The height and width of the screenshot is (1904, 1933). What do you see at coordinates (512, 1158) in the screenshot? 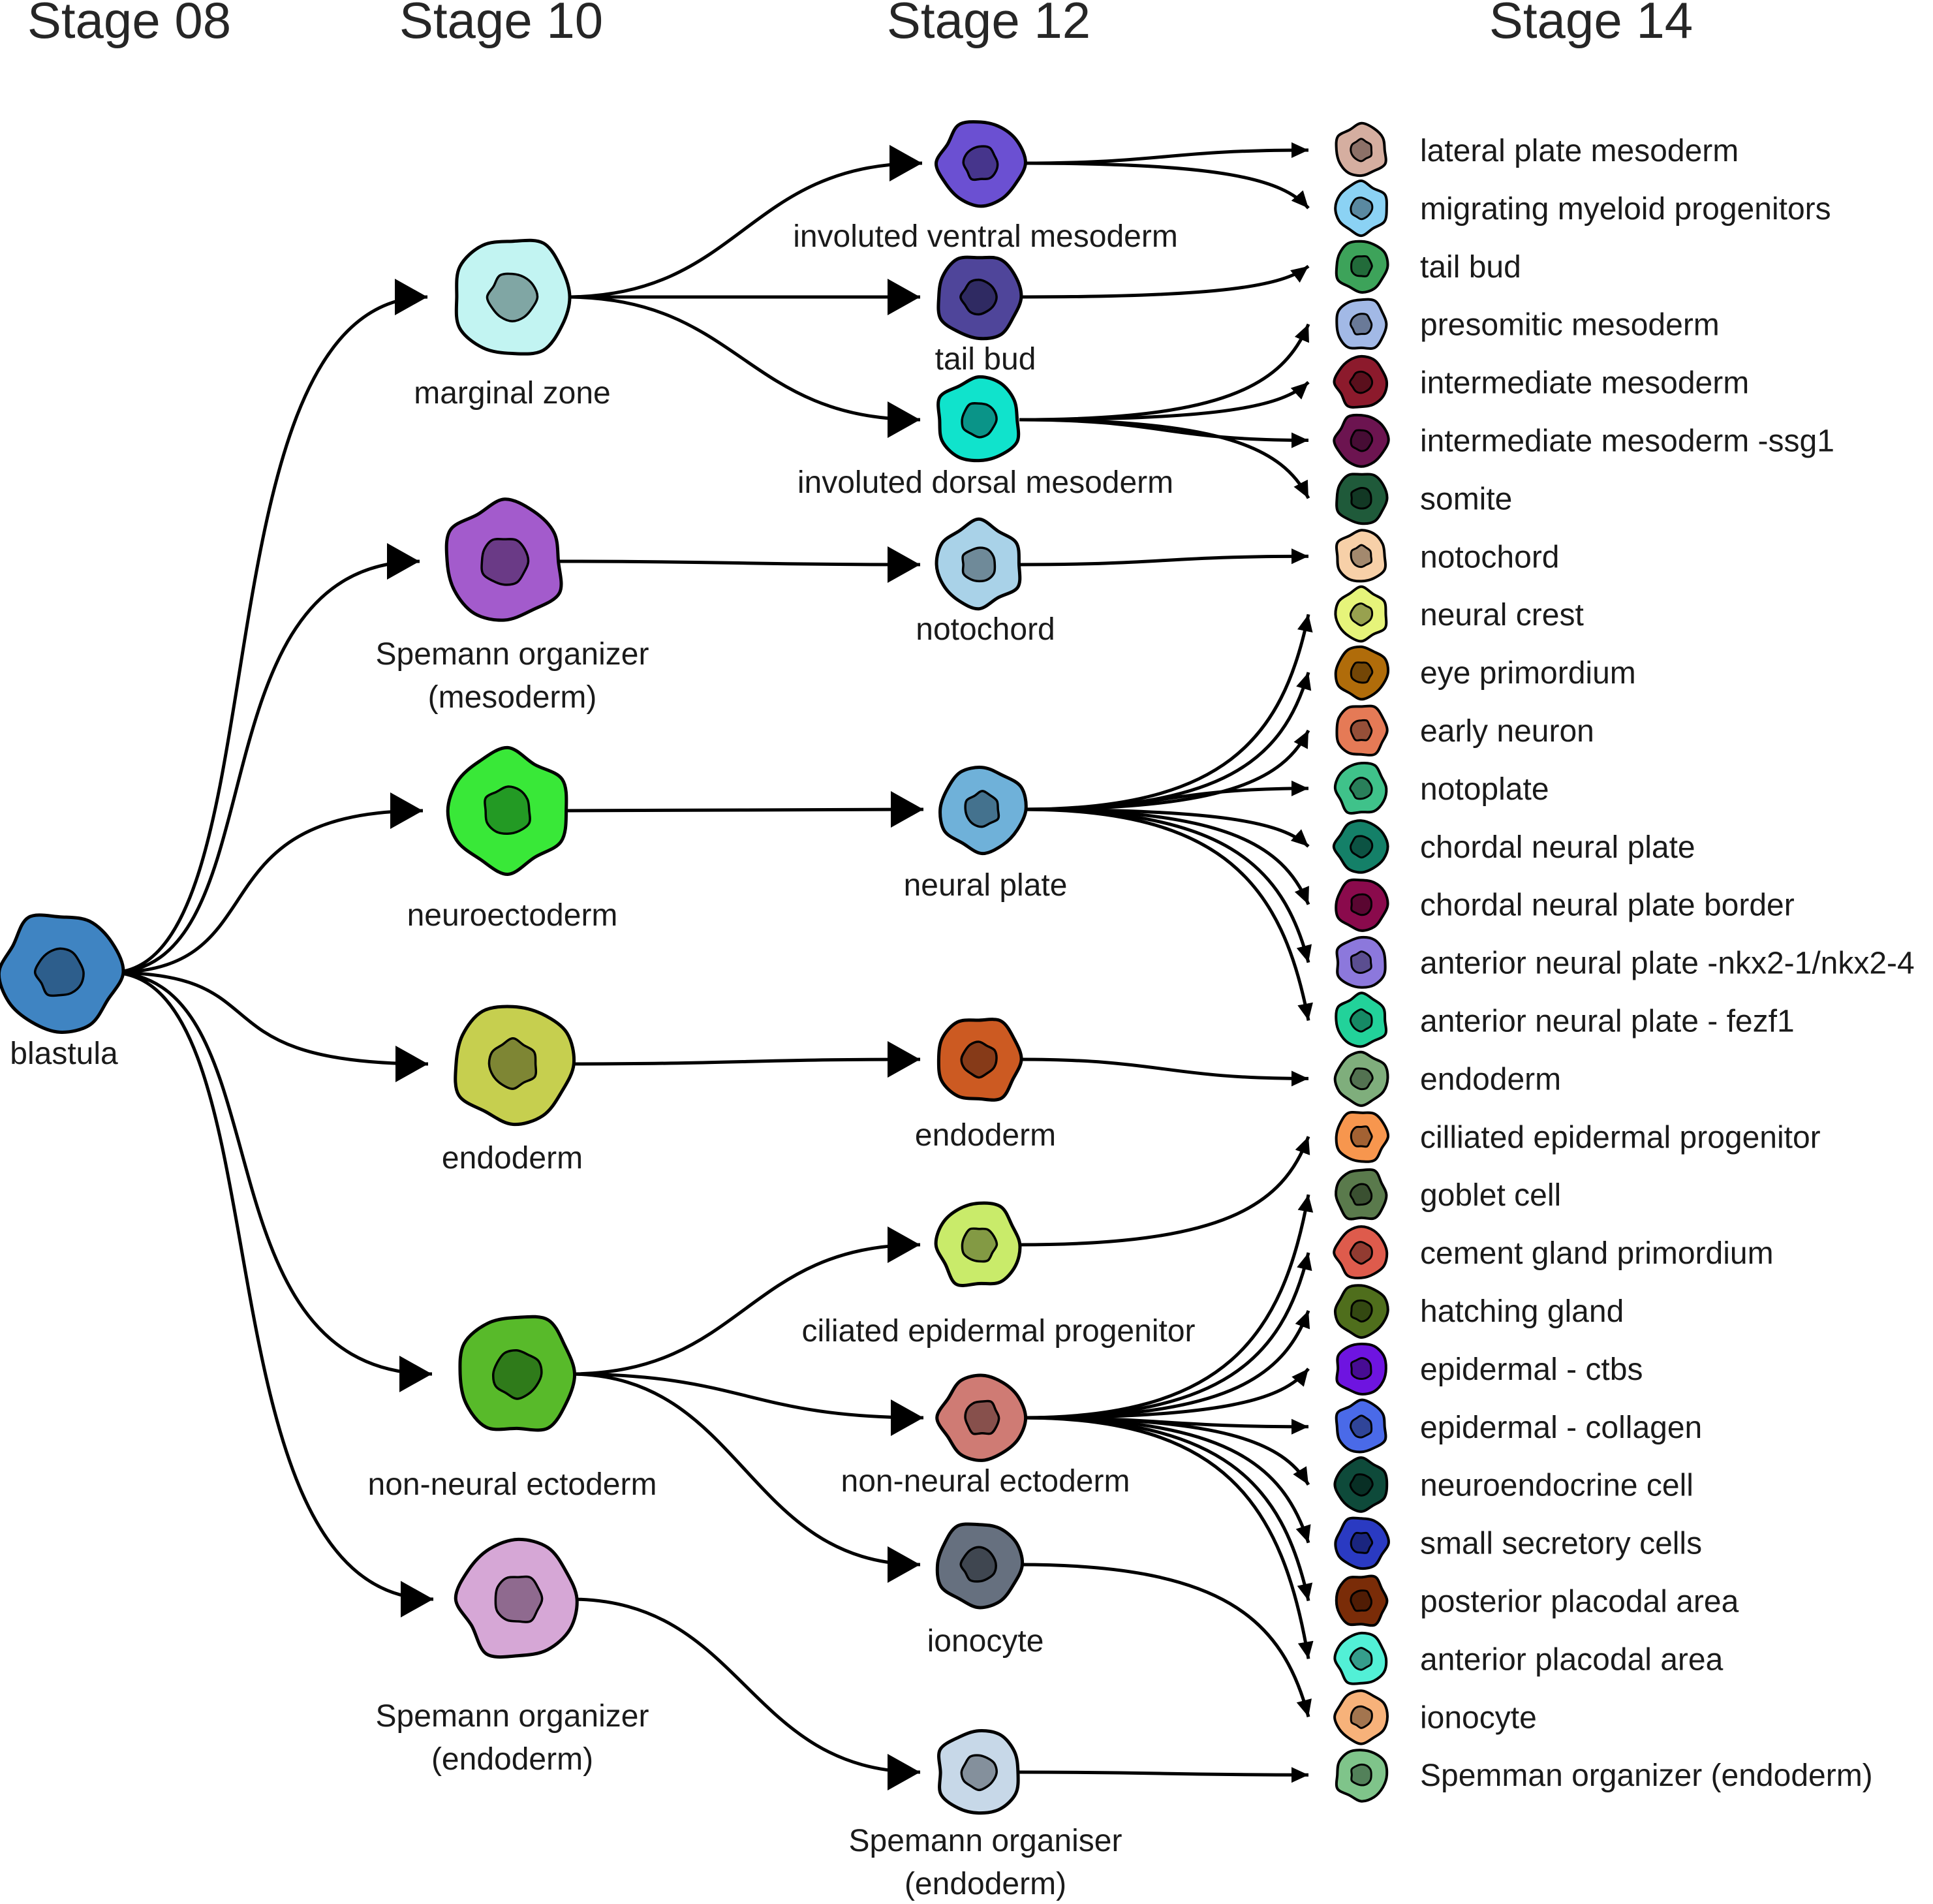
I see `cell-label: endoderm` at bounding box center [512, 1158].